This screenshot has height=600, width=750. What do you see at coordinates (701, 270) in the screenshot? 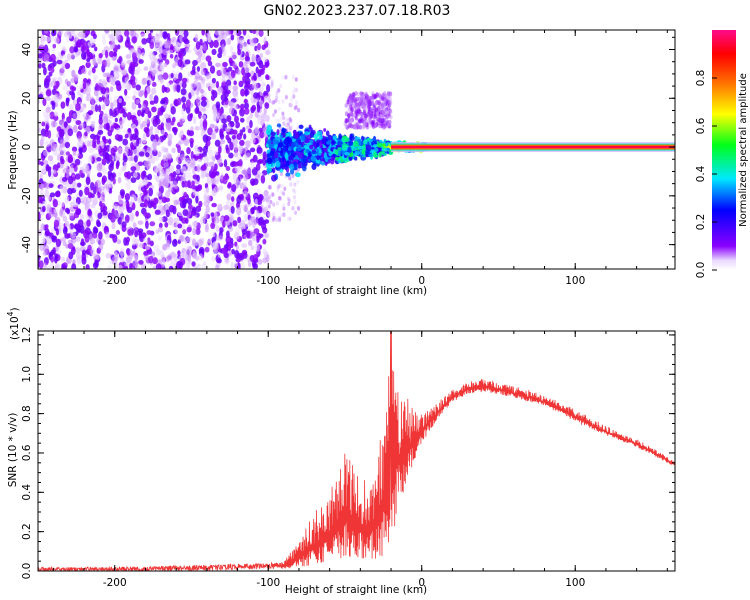
I see `colorbar-tick-label: 0.0` at bounding box center [701, 270].